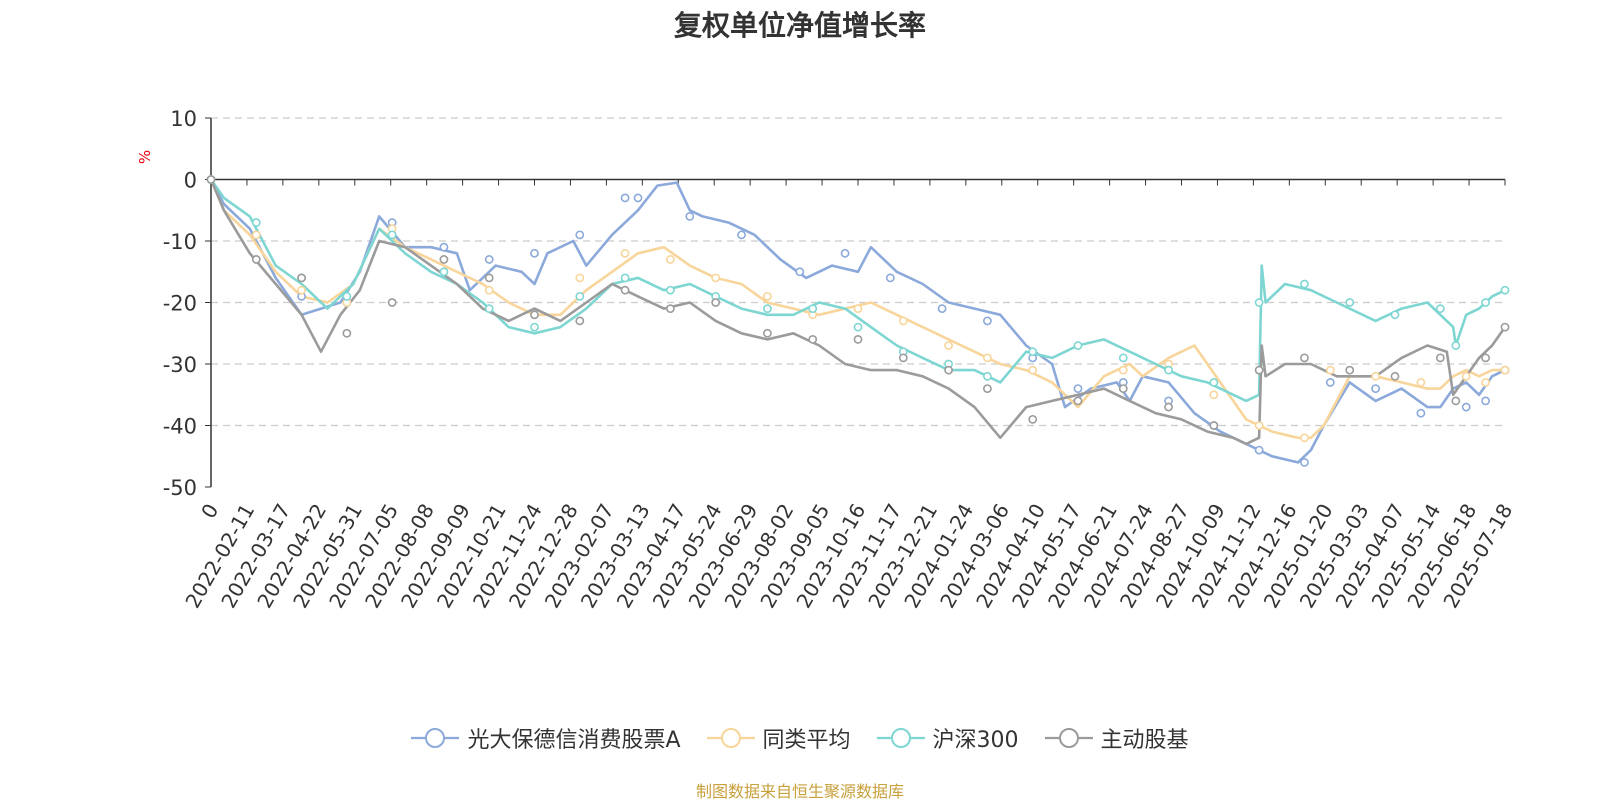 This screenshot has height=802, width=1600. Describe the element at coordinates (574, 740) in the screenshot. I see `legend-label: 光大保德信消费股票A` at that location.